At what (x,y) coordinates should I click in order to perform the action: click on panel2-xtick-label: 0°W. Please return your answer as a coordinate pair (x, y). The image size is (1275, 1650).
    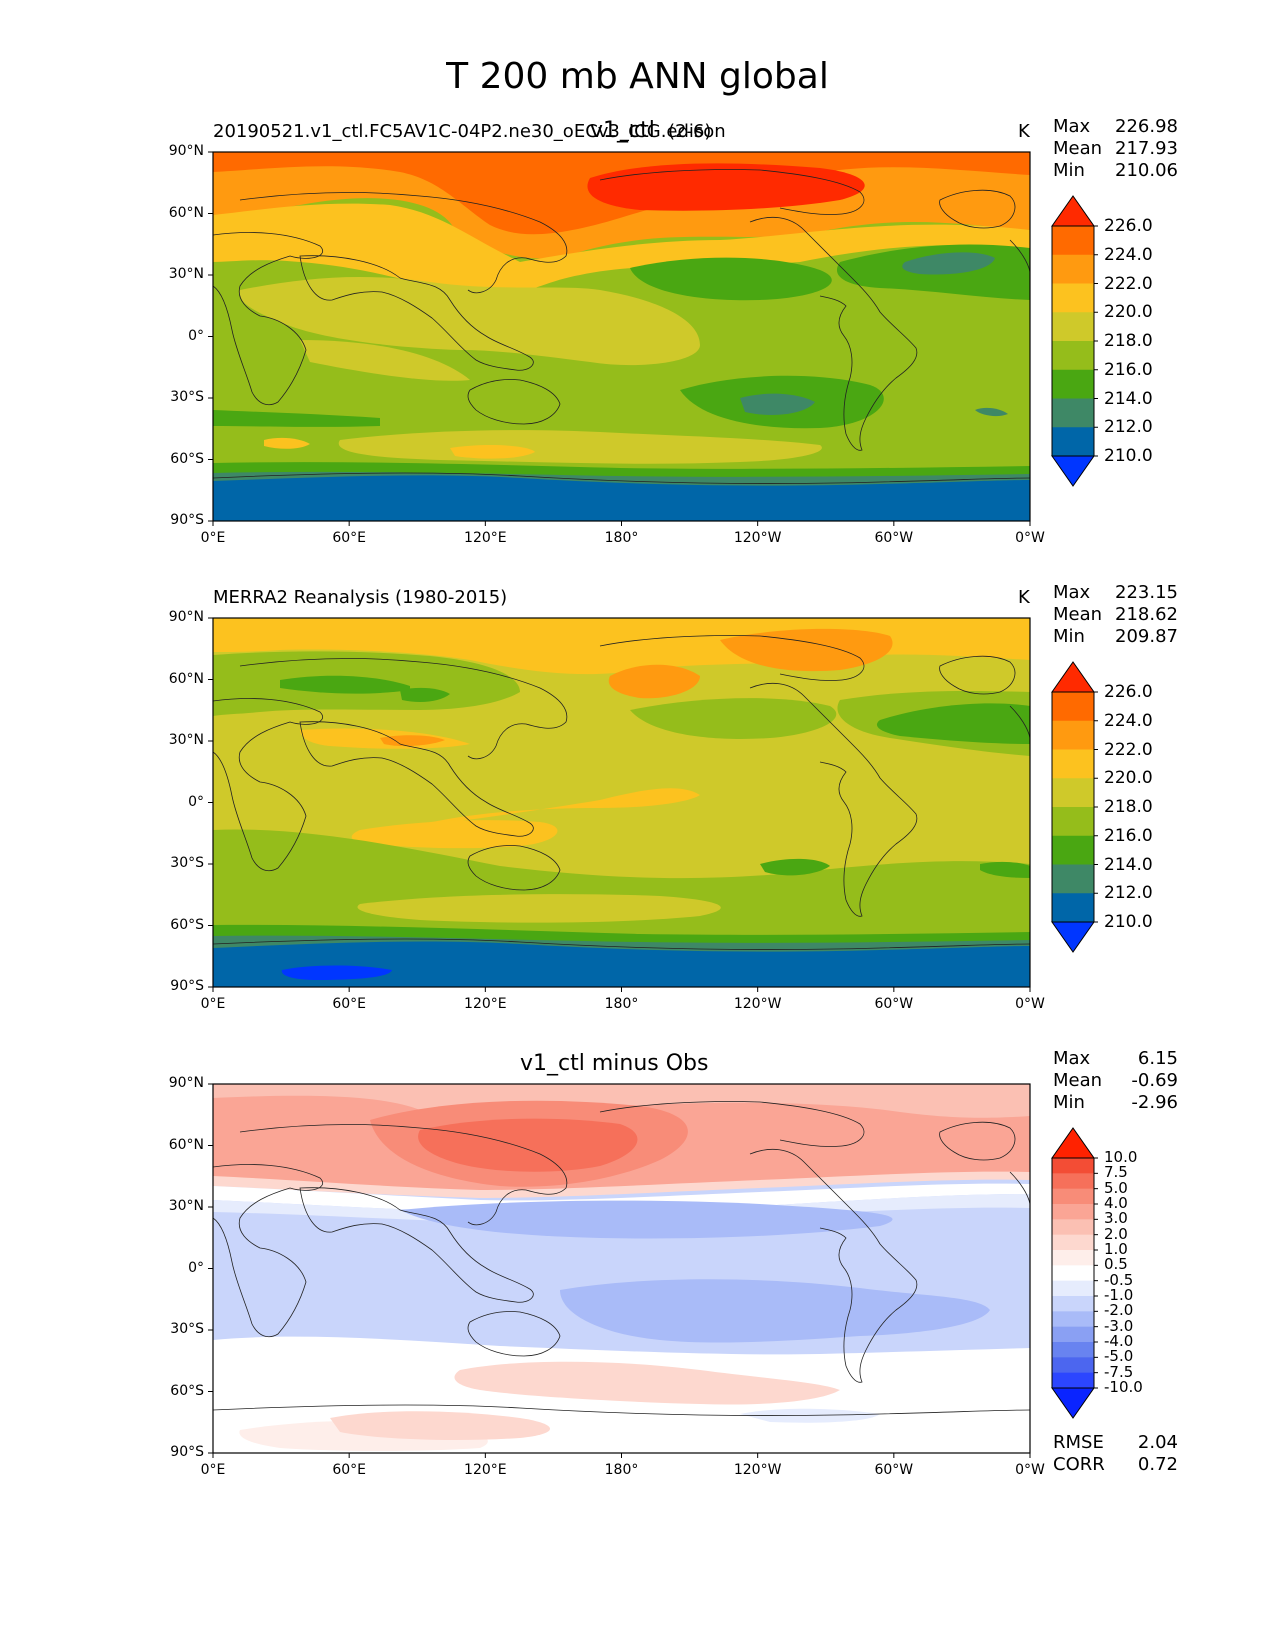
    Looking at the image, I should click on (1030, 1004).